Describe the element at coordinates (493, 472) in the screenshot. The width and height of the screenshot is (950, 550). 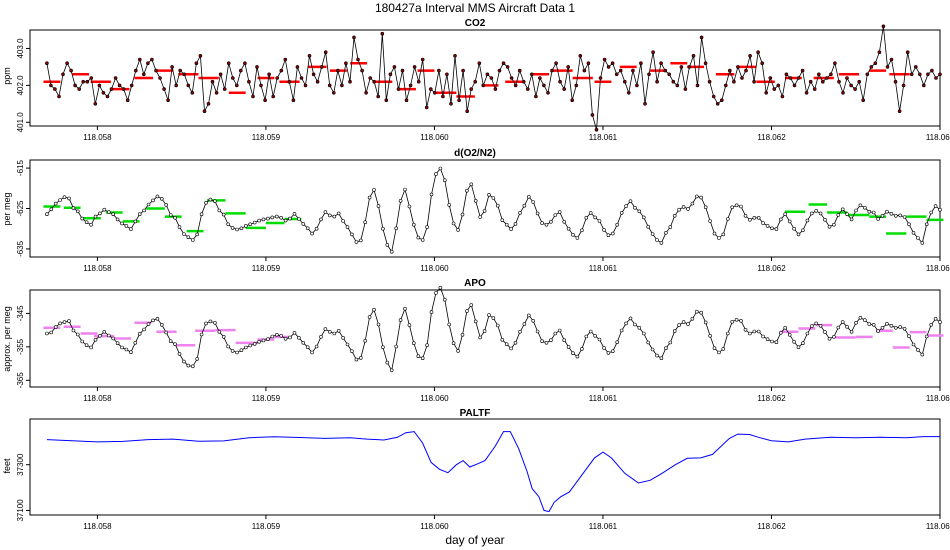
I see `paltf-series-line` at that location.